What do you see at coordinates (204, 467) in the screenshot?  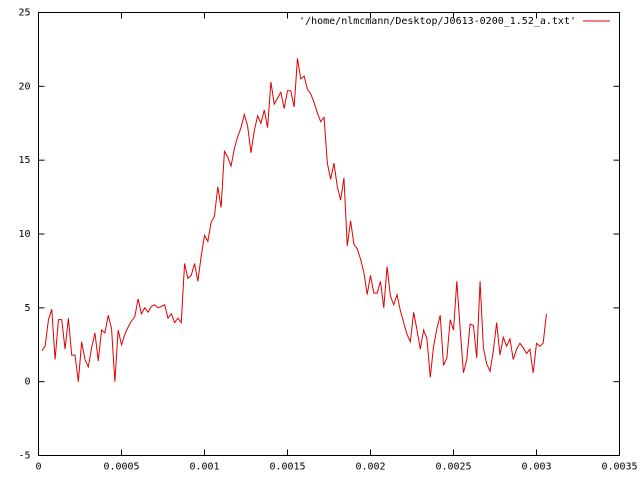 I see `x-tick-label: 0.001` at bounding box center [204, 467].